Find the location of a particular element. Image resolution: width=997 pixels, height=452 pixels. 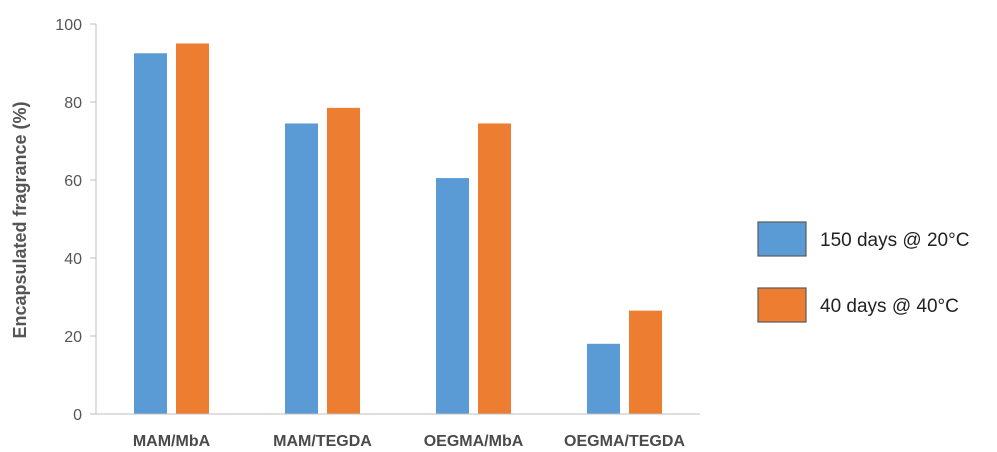

y-tick-label: 0 is located at coordinates (77, 415).